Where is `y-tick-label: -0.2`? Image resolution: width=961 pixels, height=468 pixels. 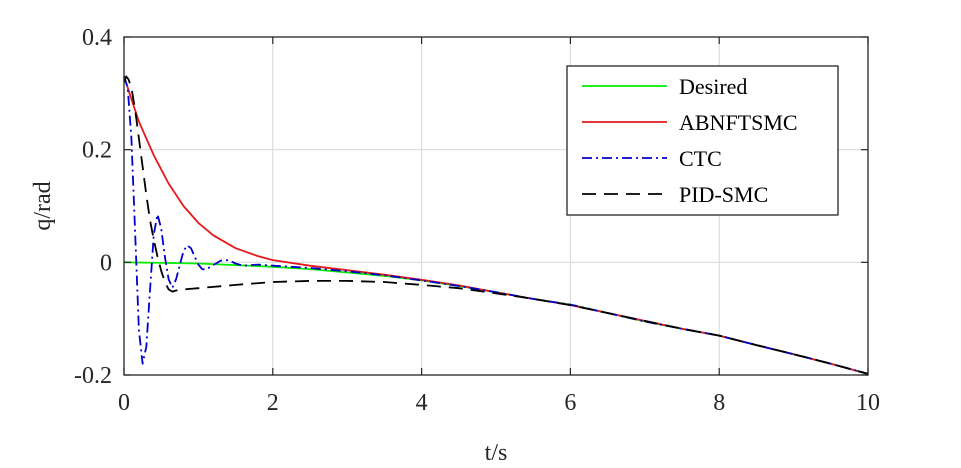 y-tick-label: -0.2 is located at coordinates (93, 376).